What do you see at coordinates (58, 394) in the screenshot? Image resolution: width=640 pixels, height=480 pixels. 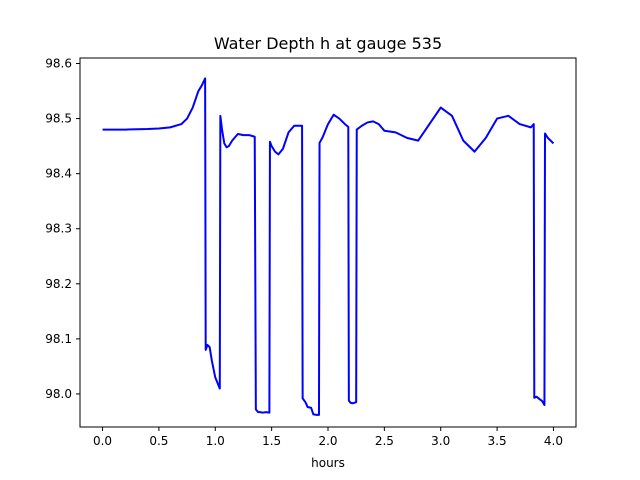 I see `y-tick-label: 98.0` at bounding box center [58, 394].